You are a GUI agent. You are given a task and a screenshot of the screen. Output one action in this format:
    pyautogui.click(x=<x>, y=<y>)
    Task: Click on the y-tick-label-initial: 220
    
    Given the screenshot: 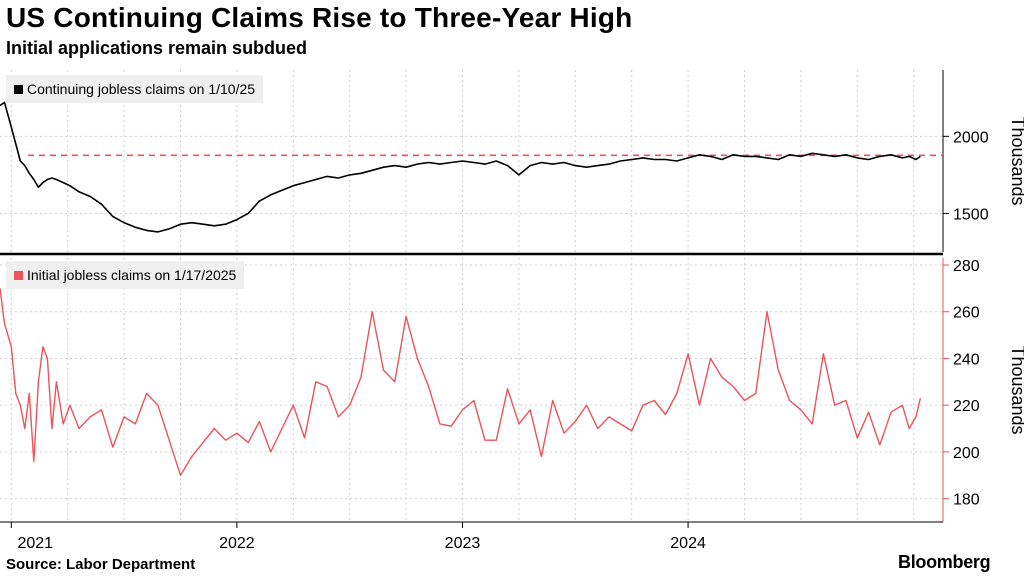 What is the action you would take?
    pyautogui.click(x=966, y=406)
    